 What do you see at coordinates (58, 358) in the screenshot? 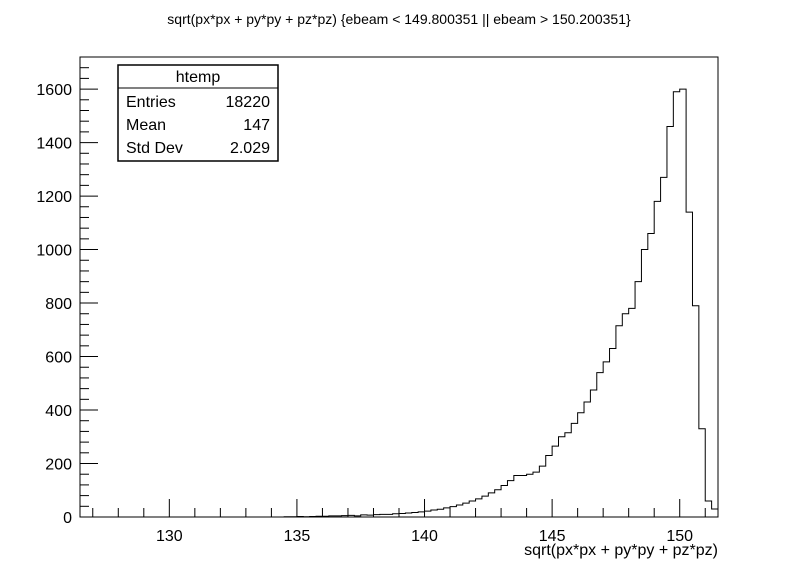
I see `y-tick-label: 600` at bounding box center [58, 358].